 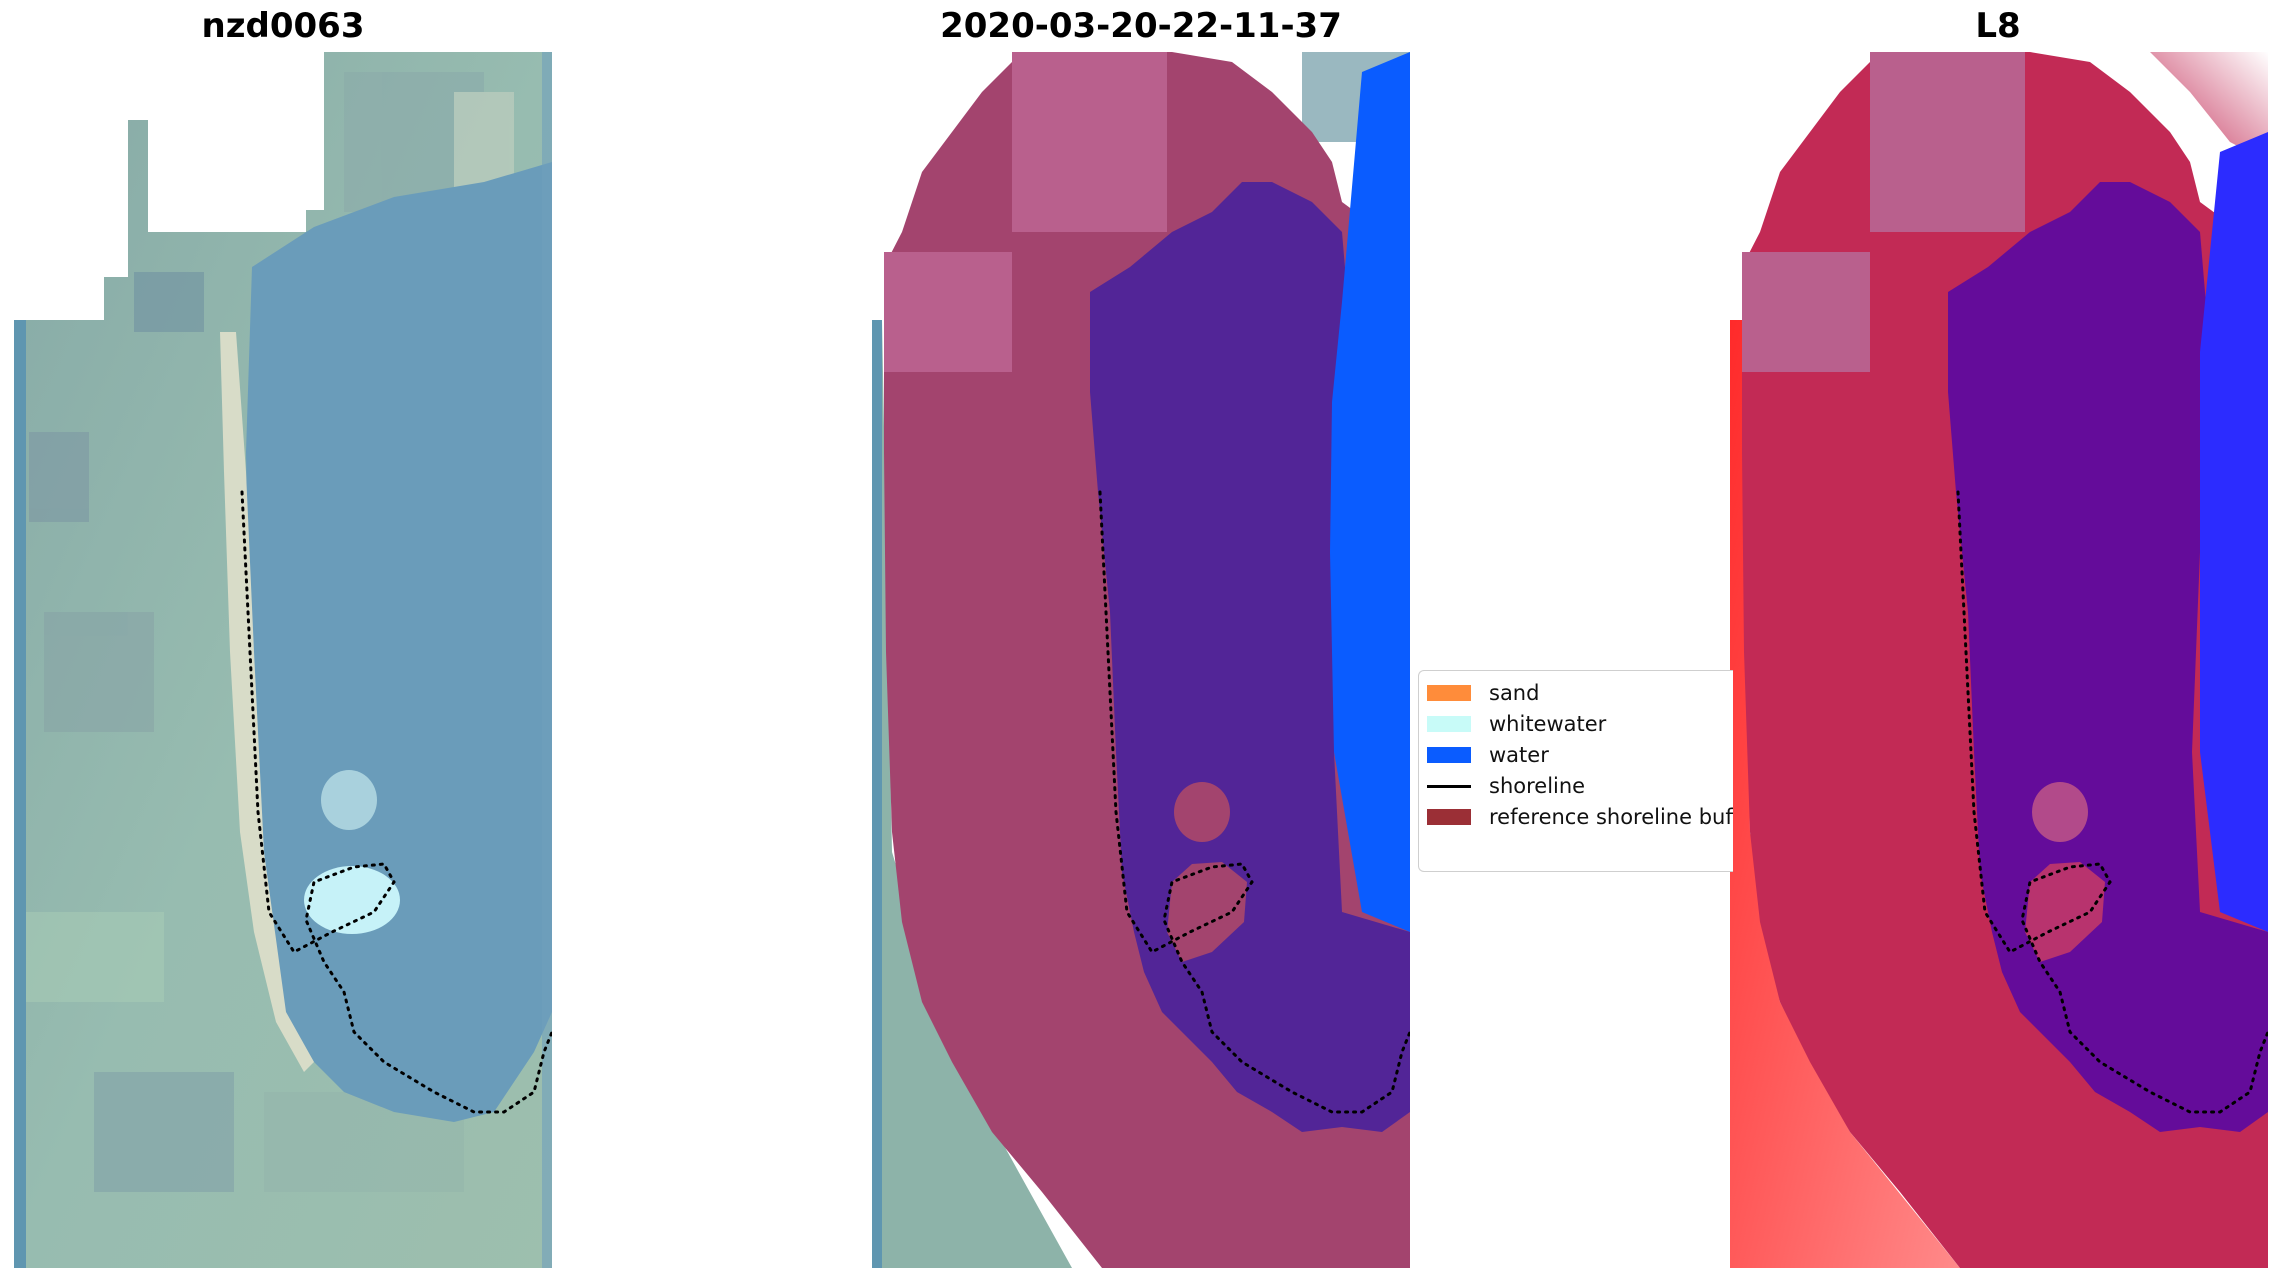 What do you see at coordinates (283, 26) in the screenshot?
I see `panel-title-rgb: nzd0063` at bounding box center [283, 26].